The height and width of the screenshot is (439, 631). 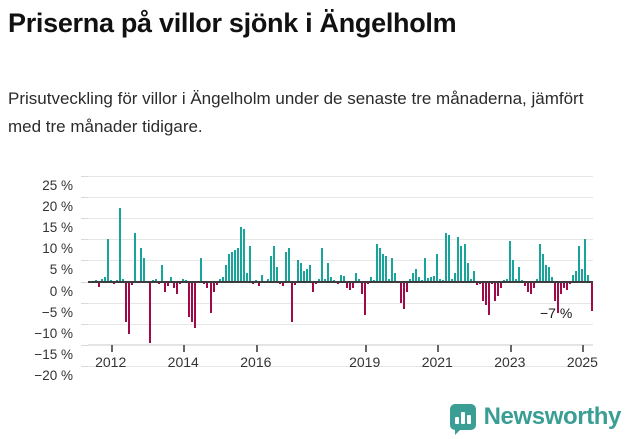 What do you see at coordinates (57, 228) in the screenshot?
I see `y-axis-label: 15 %` at bounding box center [57, 228].